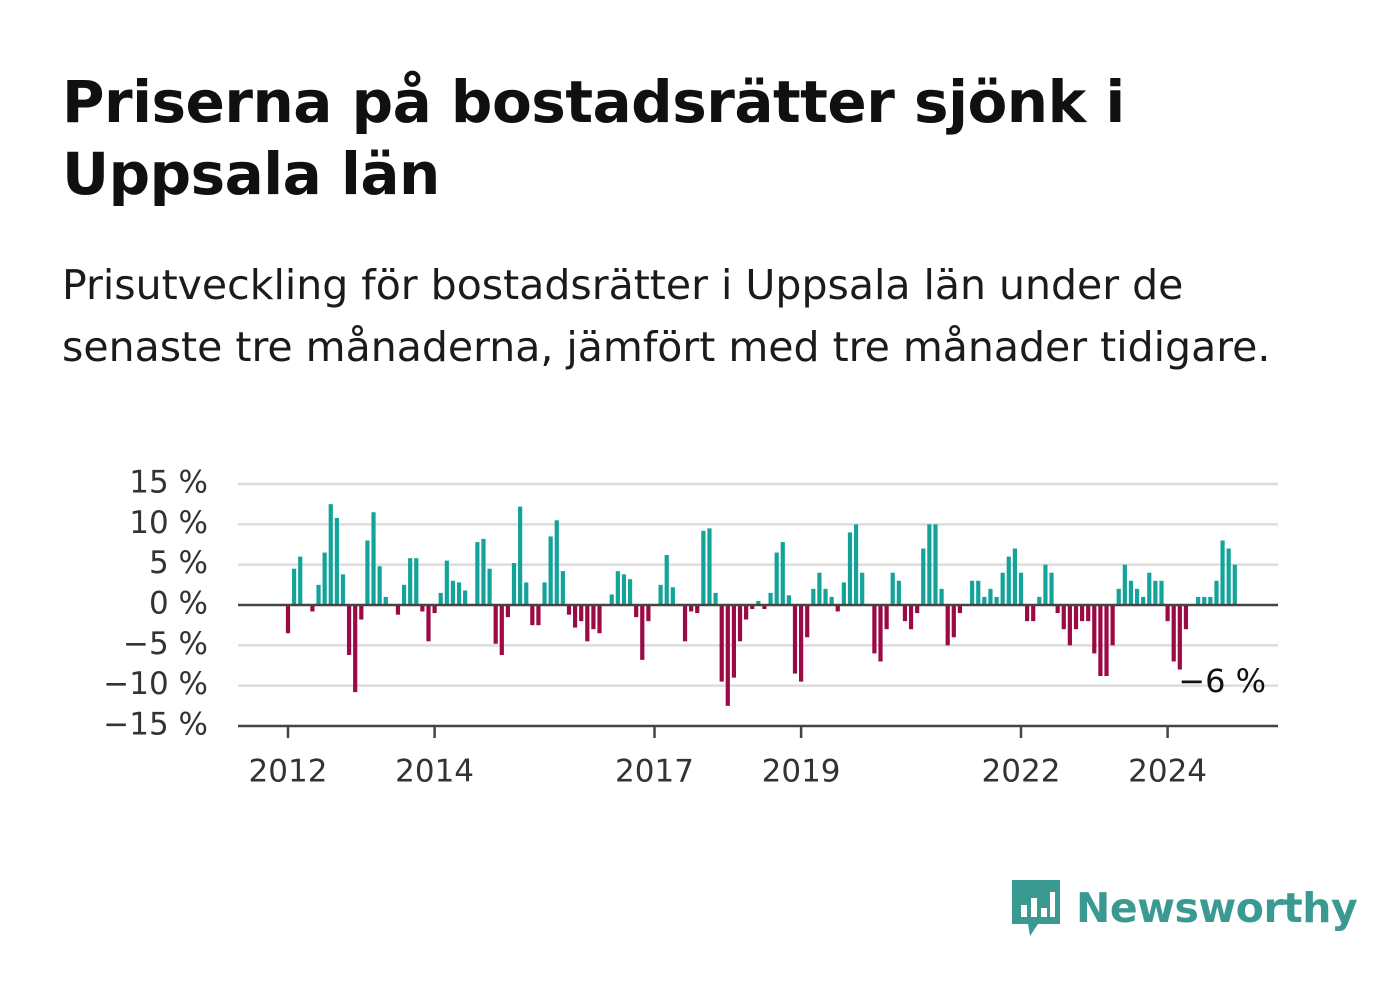 Image resolution: width=1382 pixels, height=999 pixels. Describe the element at coordinates (1222, 681) in the screenshot. I see `last-value-annotation: −6 %` at that location.